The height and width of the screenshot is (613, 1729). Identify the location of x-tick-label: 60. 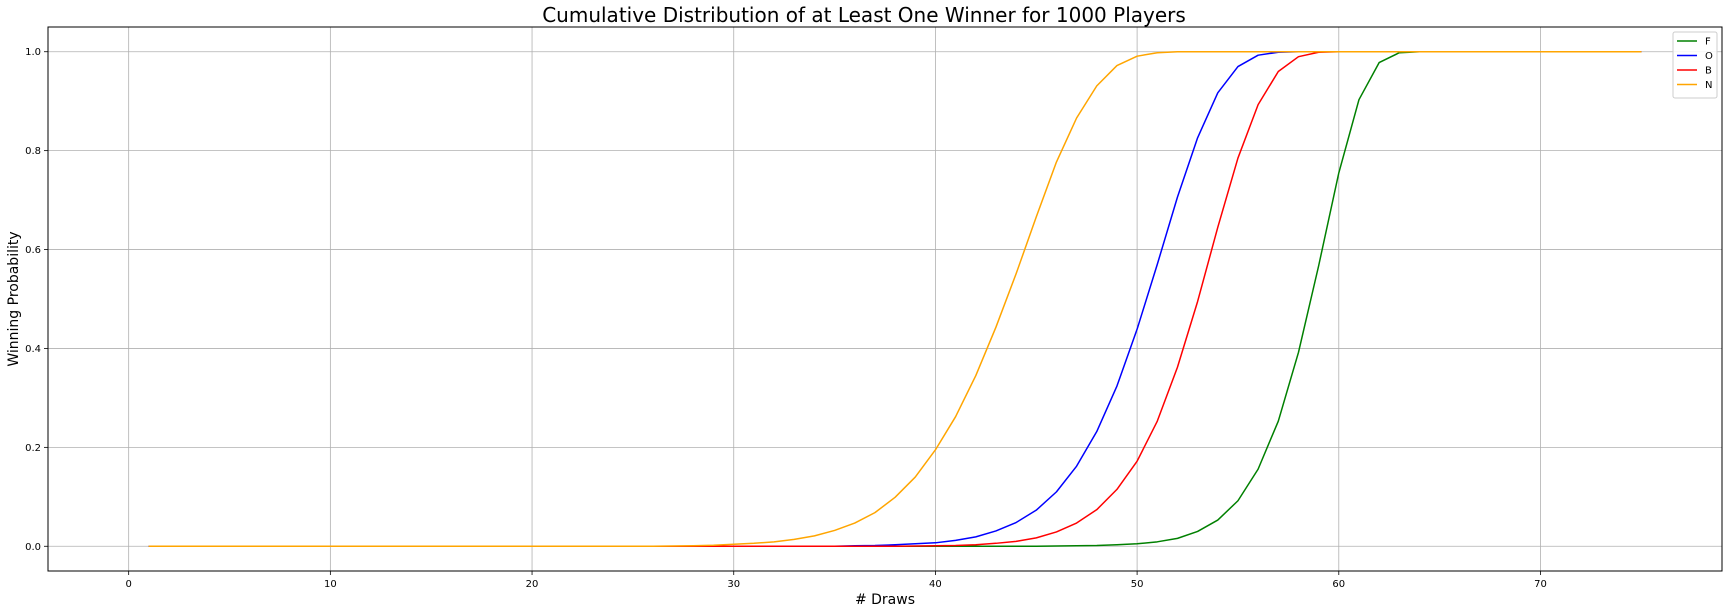
(1338, 584).